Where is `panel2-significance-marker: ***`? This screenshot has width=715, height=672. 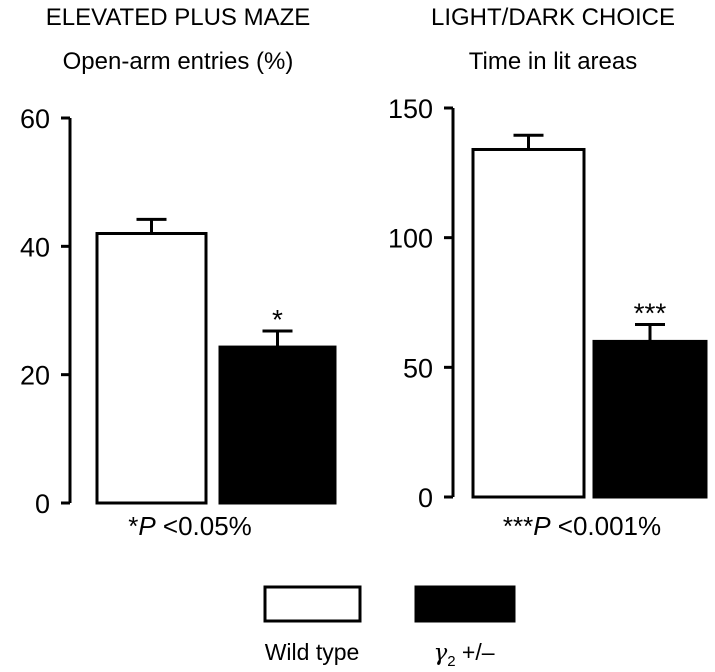 panel2-significance-marker: *** is located at coordinates (650, 313).